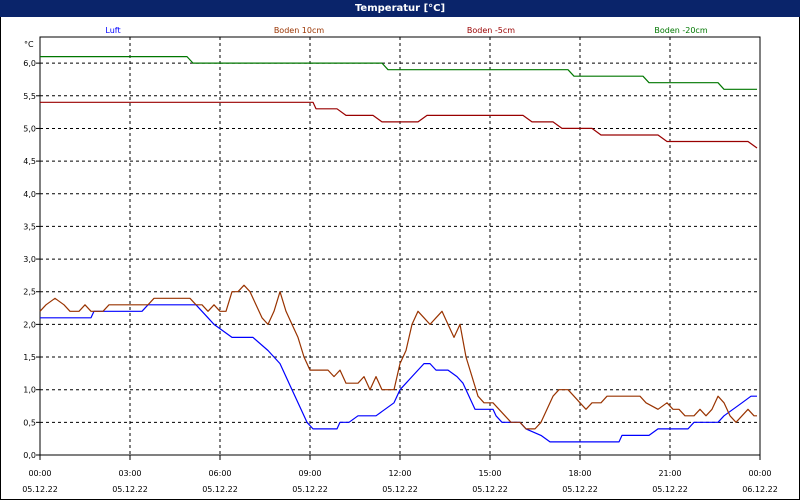  I want to click on y-tick-label: 1,0, so click(29, 390).